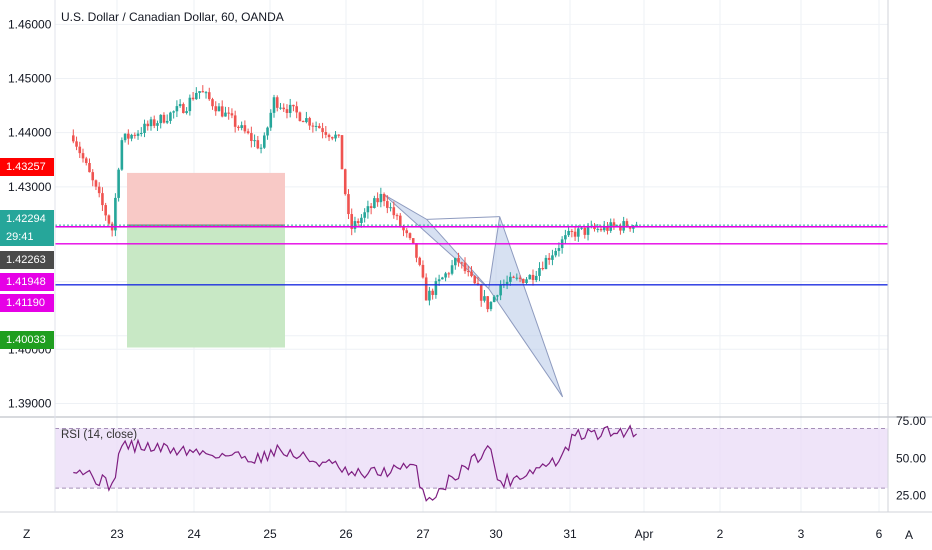  Describe the element at coordinates (437, 242) in the screenshot. I see `pattern-triangle-left` at that location.